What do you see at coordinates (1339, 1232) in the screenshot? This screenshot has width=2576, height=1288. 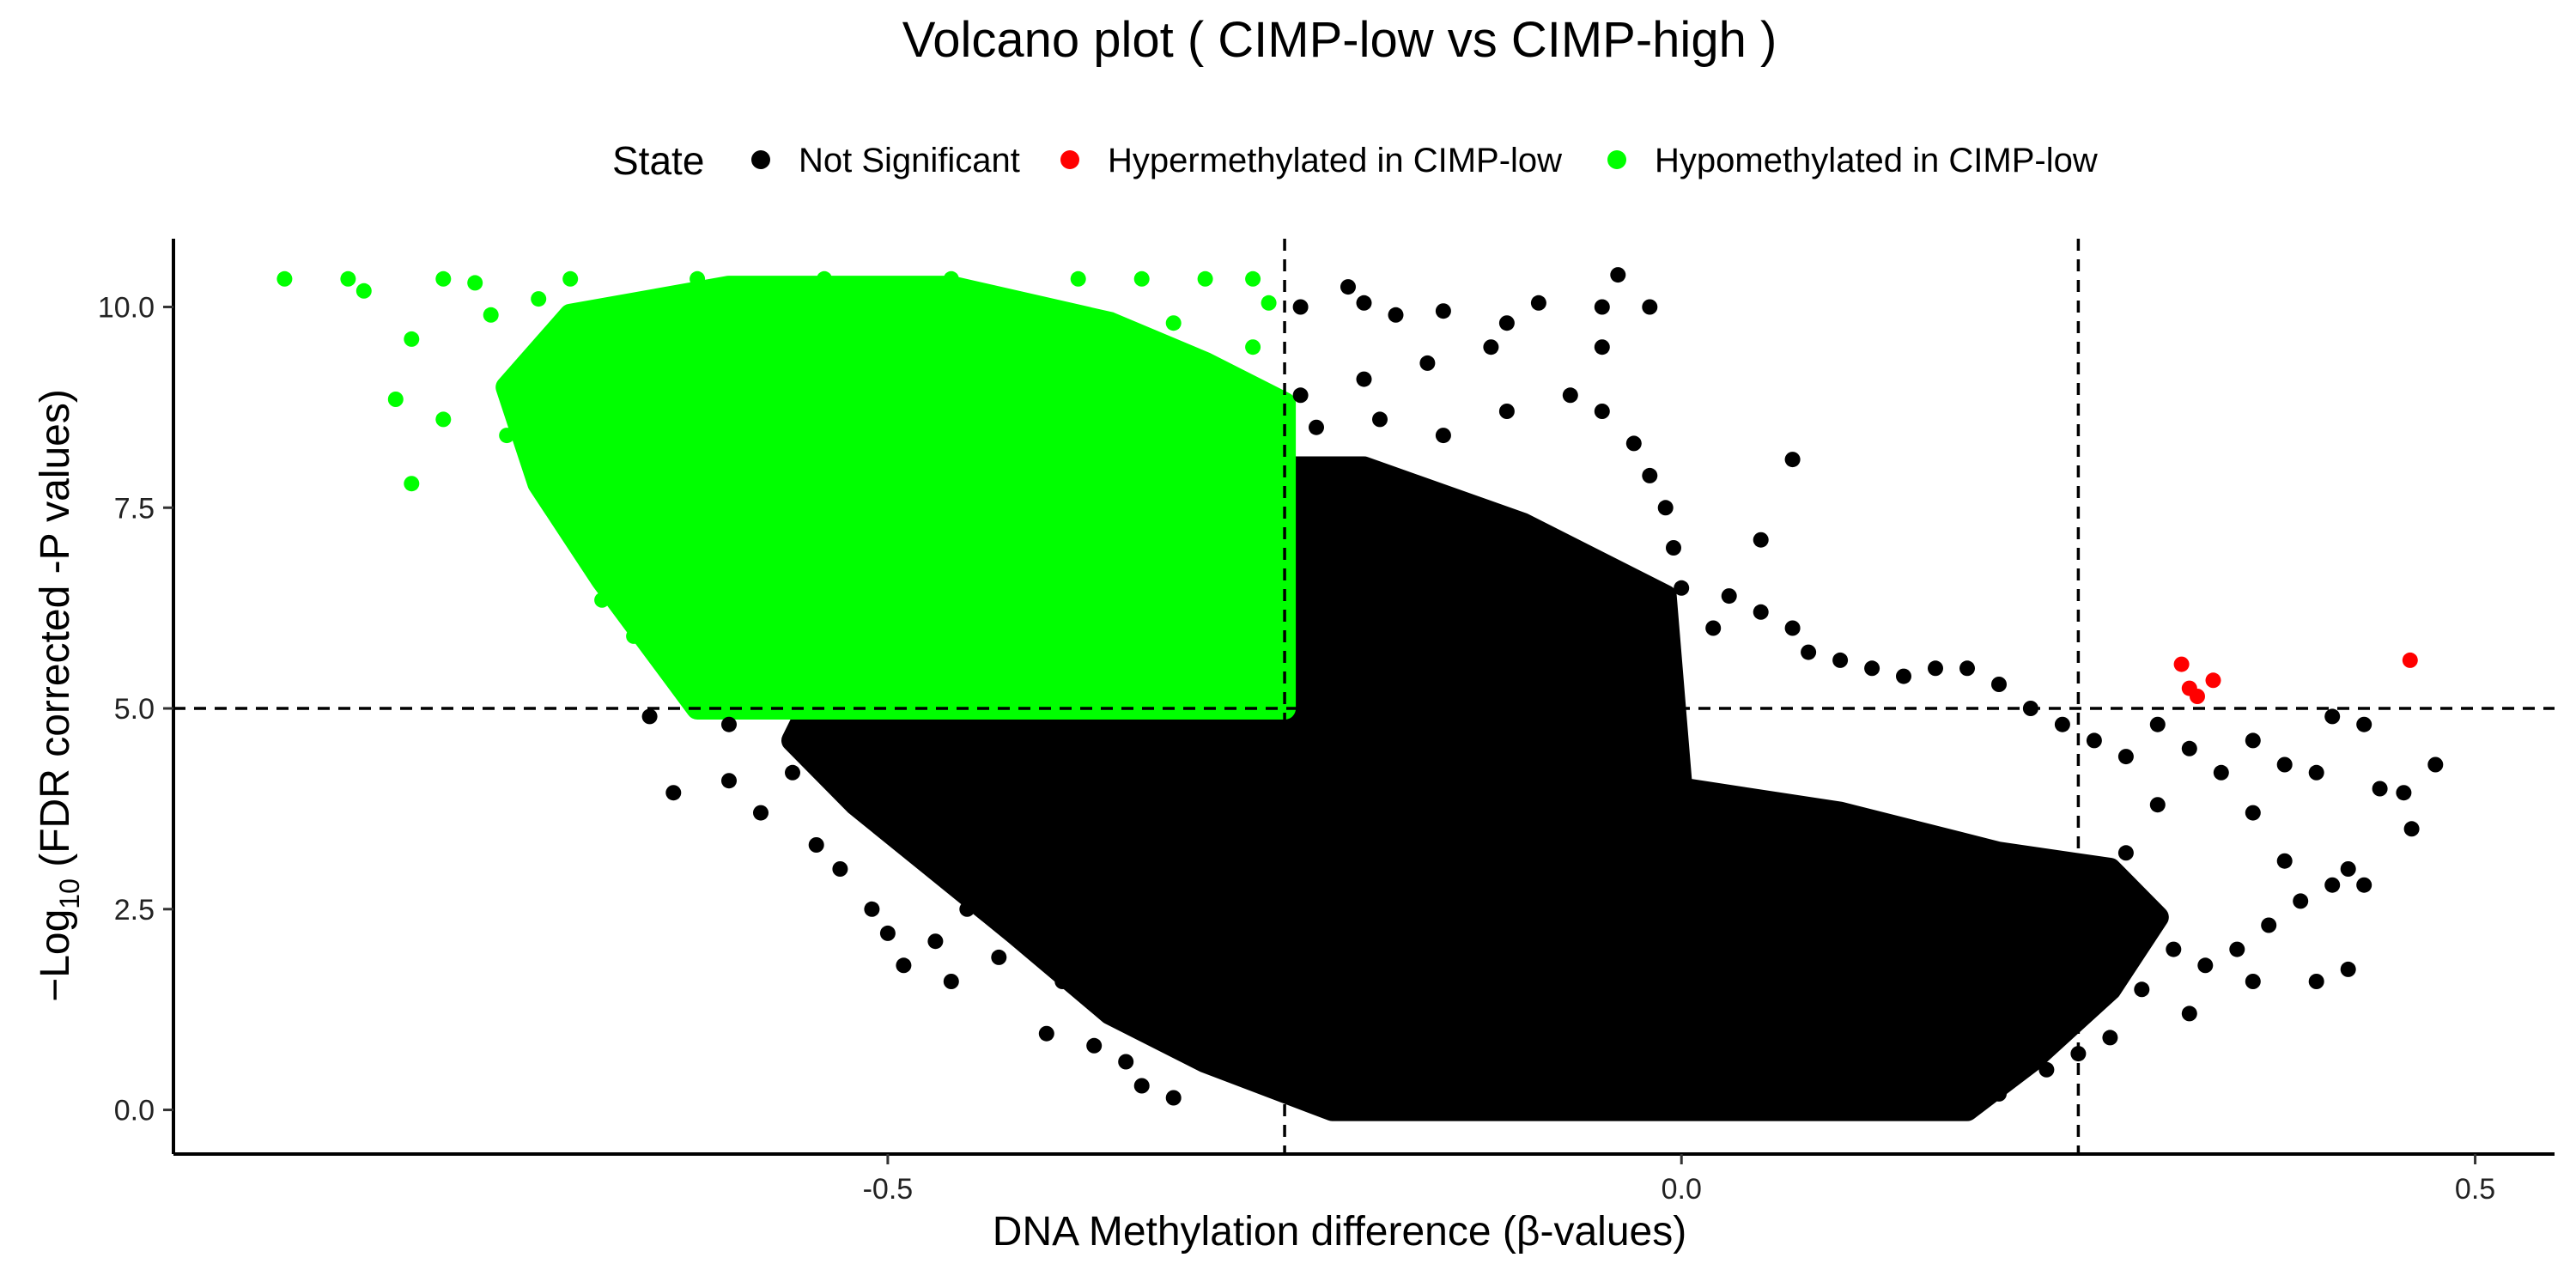 I see `x-axis-title: DNA Methylation difference (β-values)` at bounding box center [1339, 1232].